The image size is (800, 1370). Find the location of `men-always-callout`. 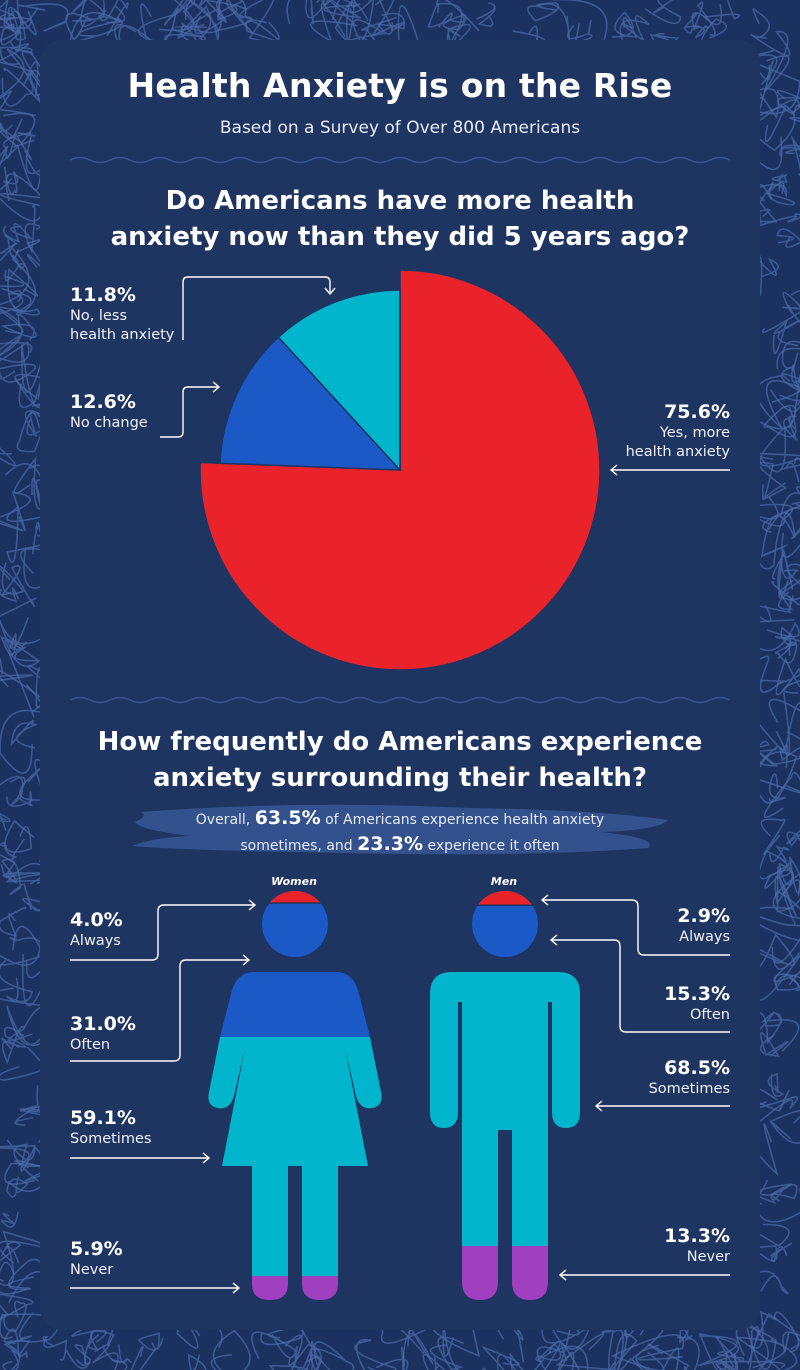

men-always-callout is located at coordinates (636, 927).